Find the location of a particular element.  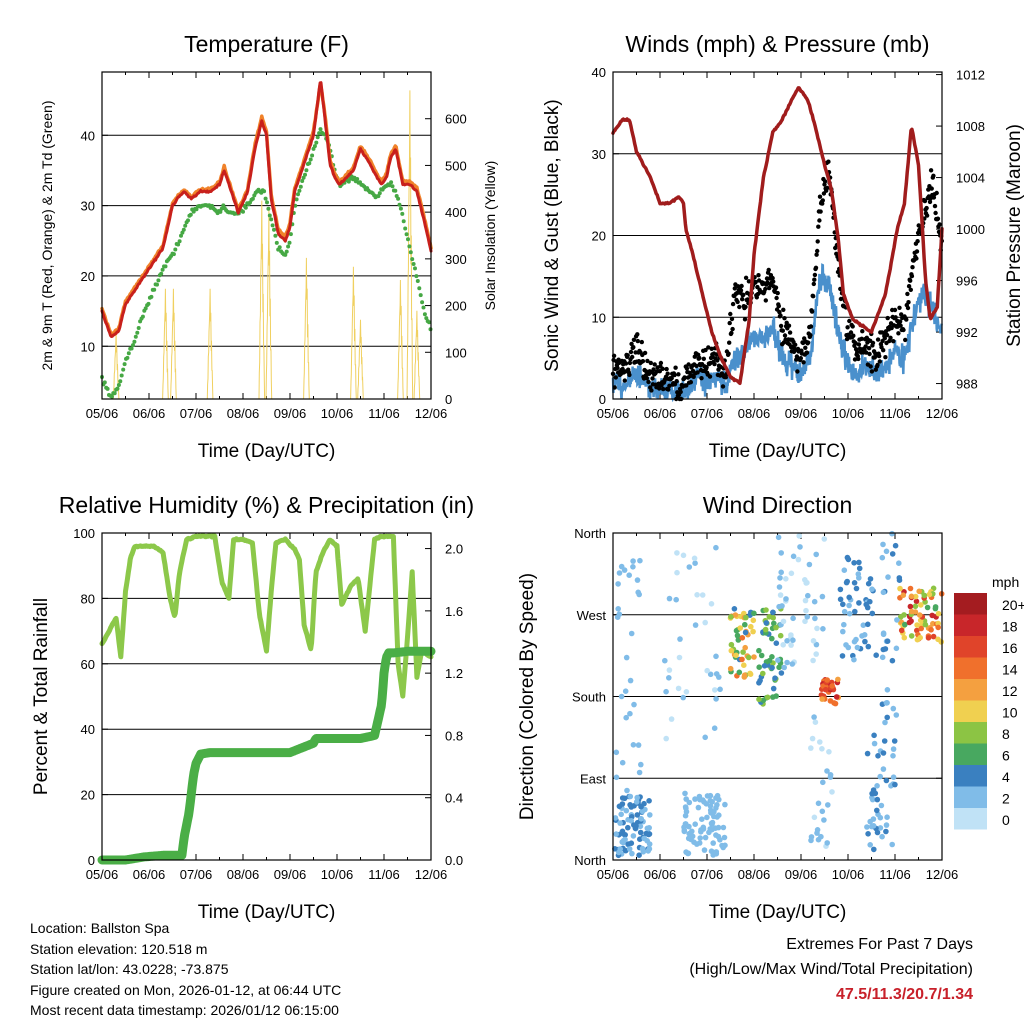

y-right-tick-label: 1004 is located at coordinates (970, 178).